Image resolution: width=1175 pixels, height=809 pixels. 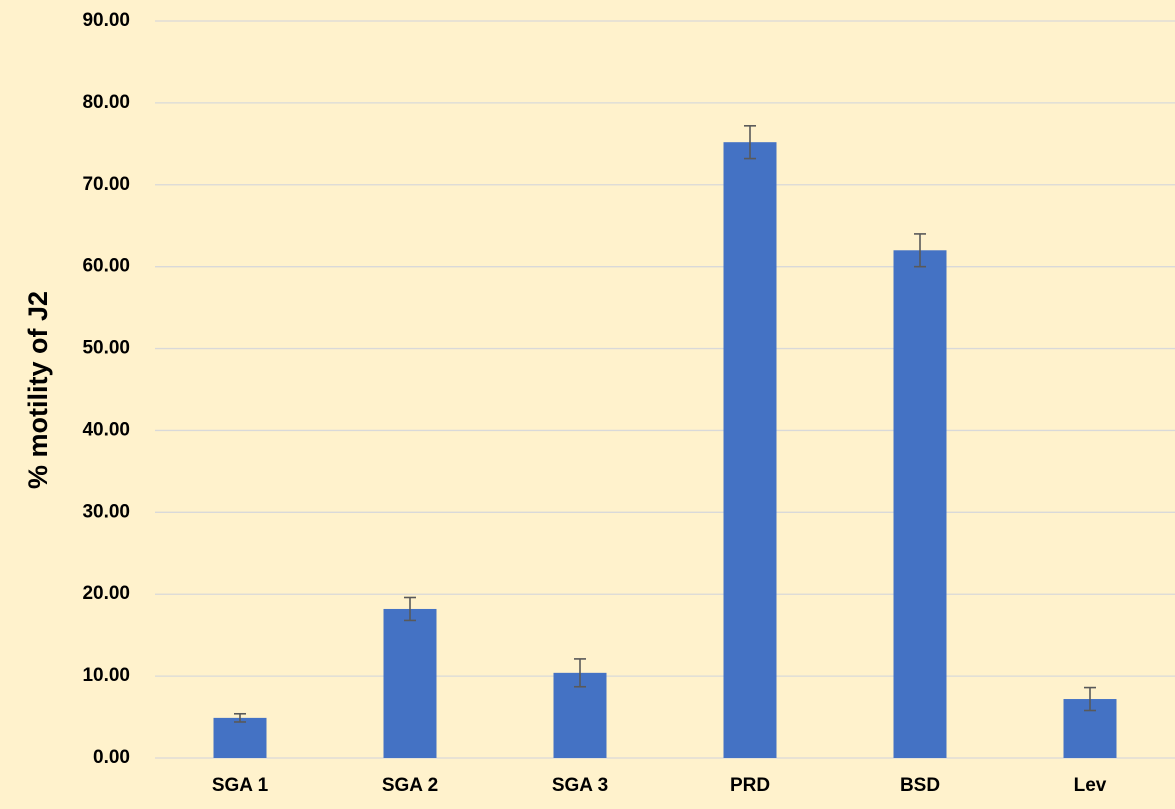 What do you see at coordinates (750, 785) in the screenshot?
I see `x-tick-label: PRD` at bounding box center [750, 785].